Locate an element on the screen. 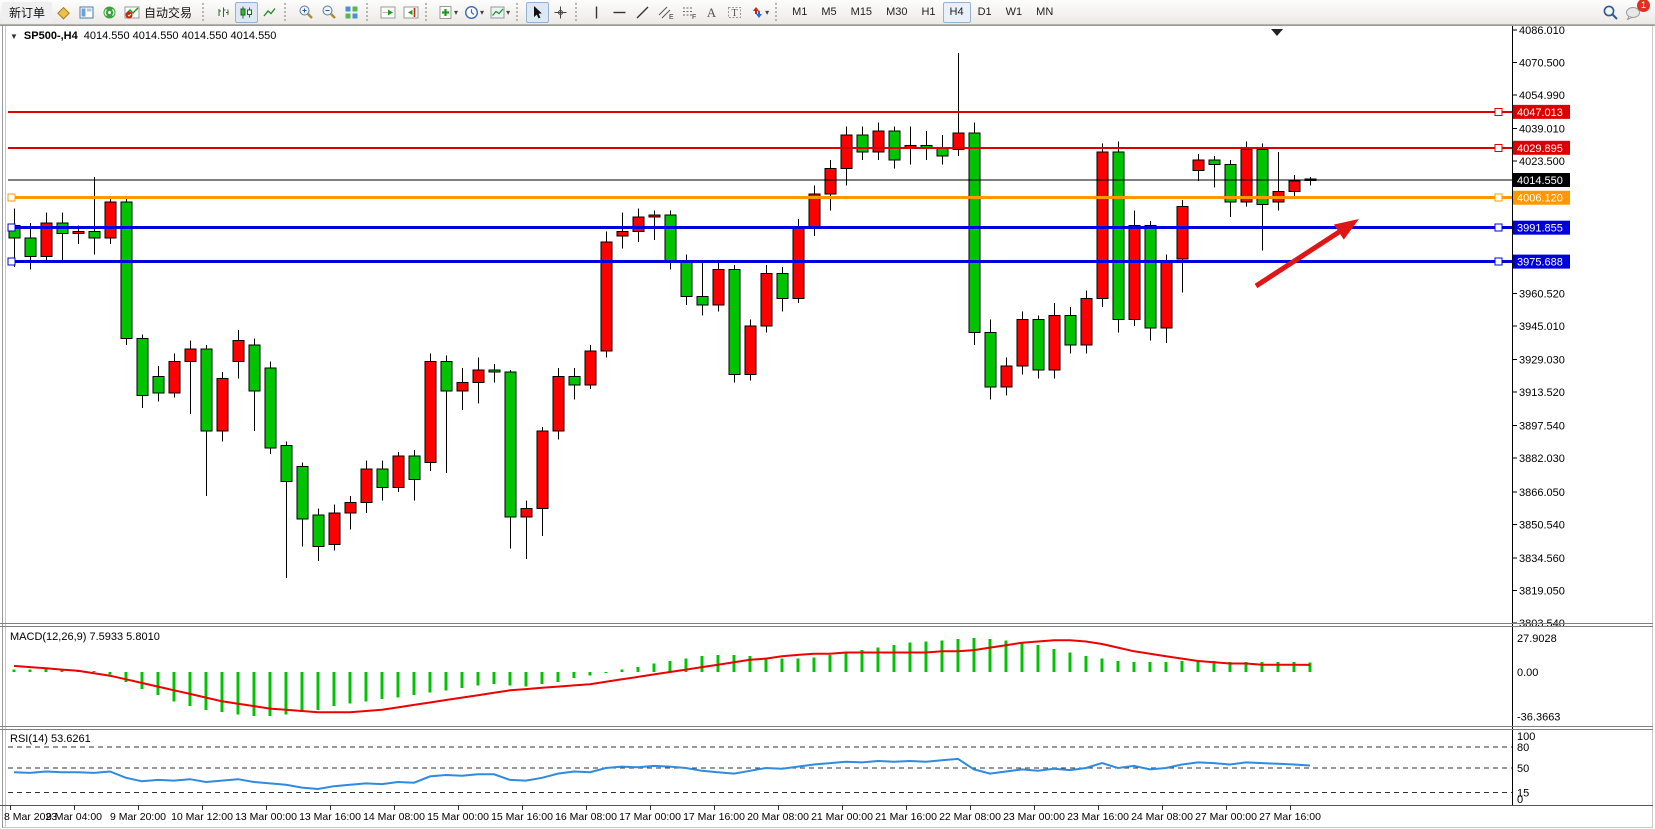 The height and width of the screenshot is (829, 1655). chart-symbol-title: SP500-,H4 is located at coordinates (50, 36).